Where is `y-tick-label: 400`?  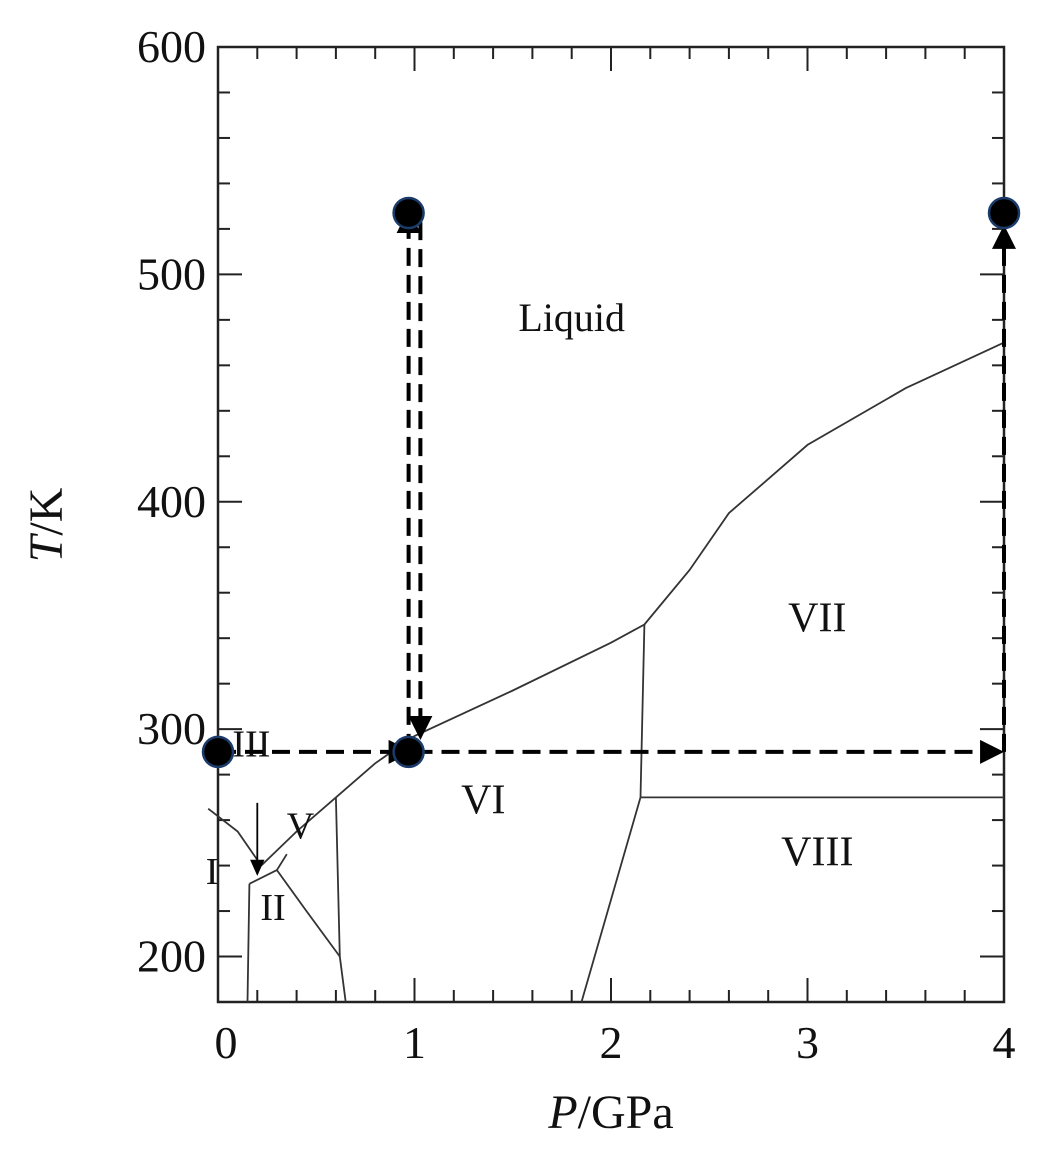
y-tick-label: 400 is located at coordinates (171, 501).